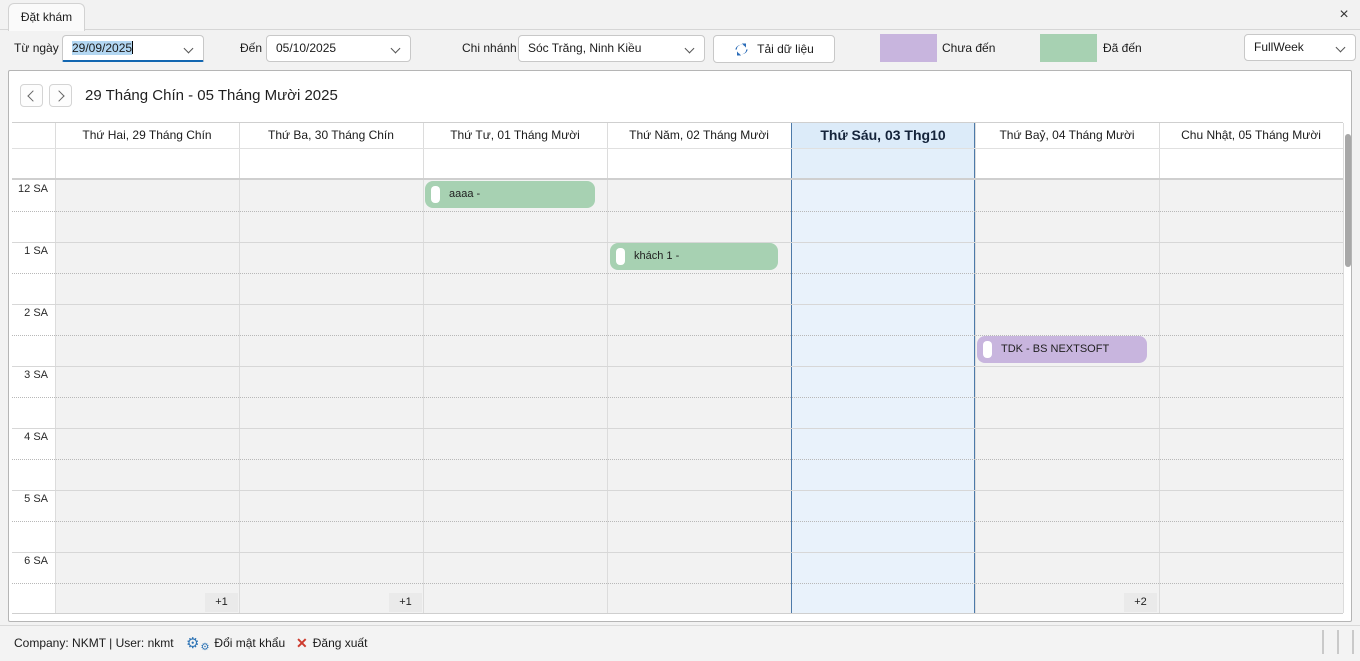 This screenshot has height=661, width=1360. I want to click on tabbar-divider, so click(680, 29).